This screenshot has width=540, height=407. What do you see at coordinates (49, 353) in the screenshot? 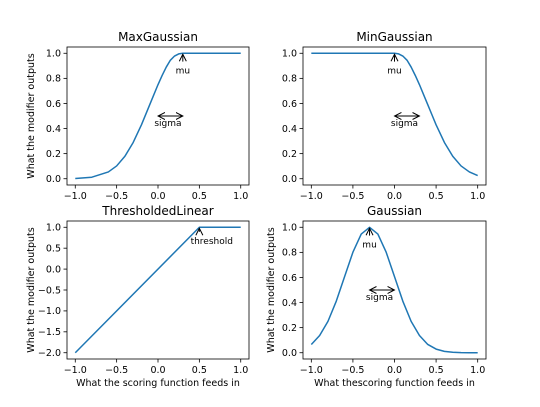
I see `y-tick-label: −2.0` at bounding box center [49, 353].